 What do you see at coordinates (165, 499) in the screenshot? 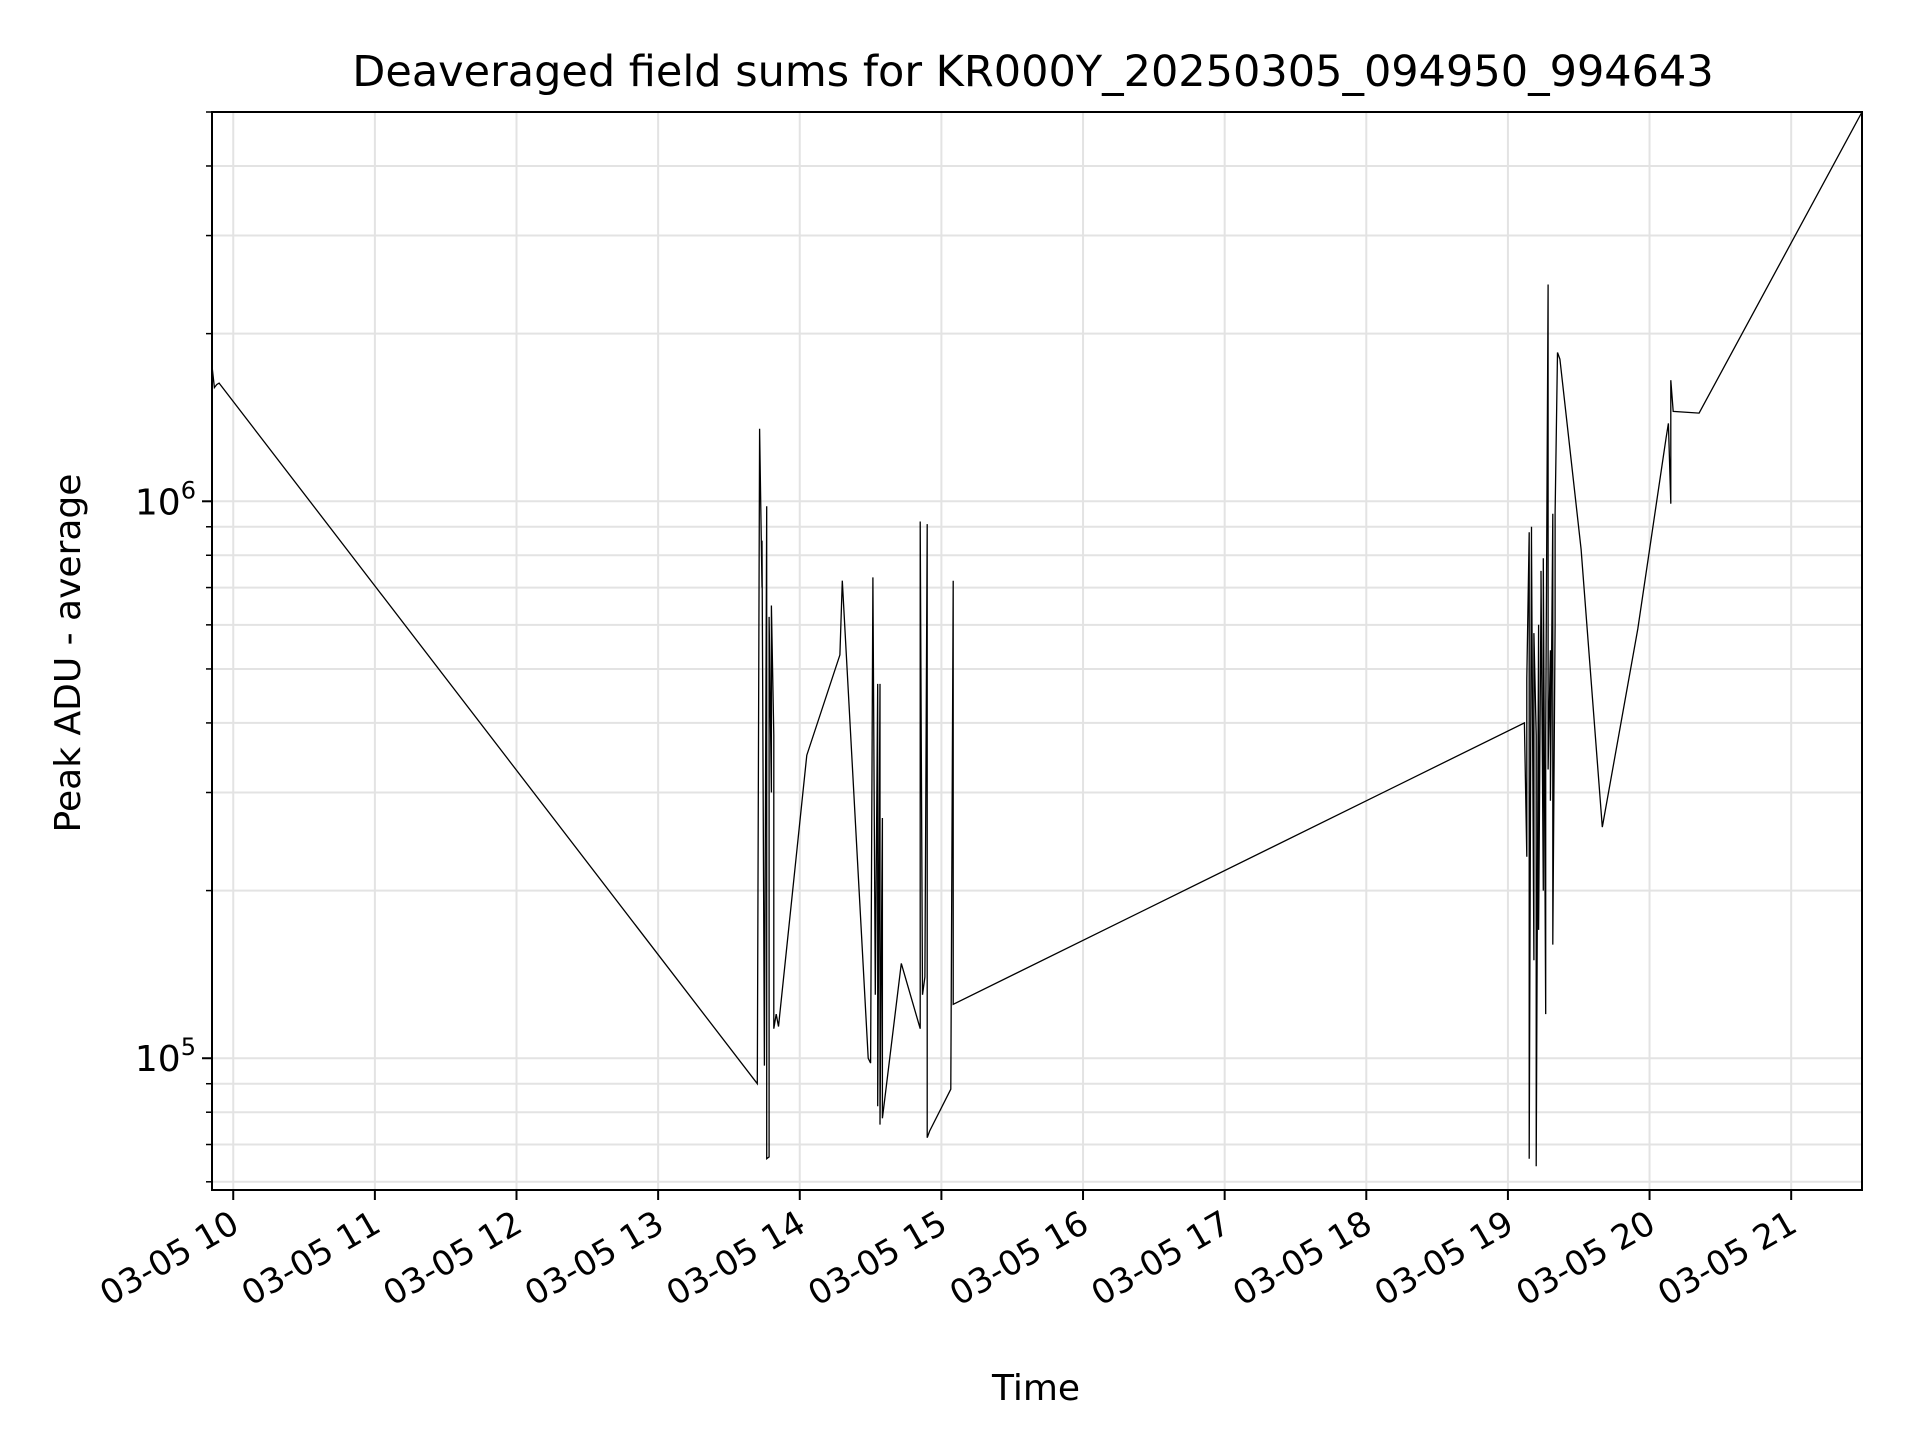
I see `y-tick-label: 10⁶` at bounding box center [165, 499].